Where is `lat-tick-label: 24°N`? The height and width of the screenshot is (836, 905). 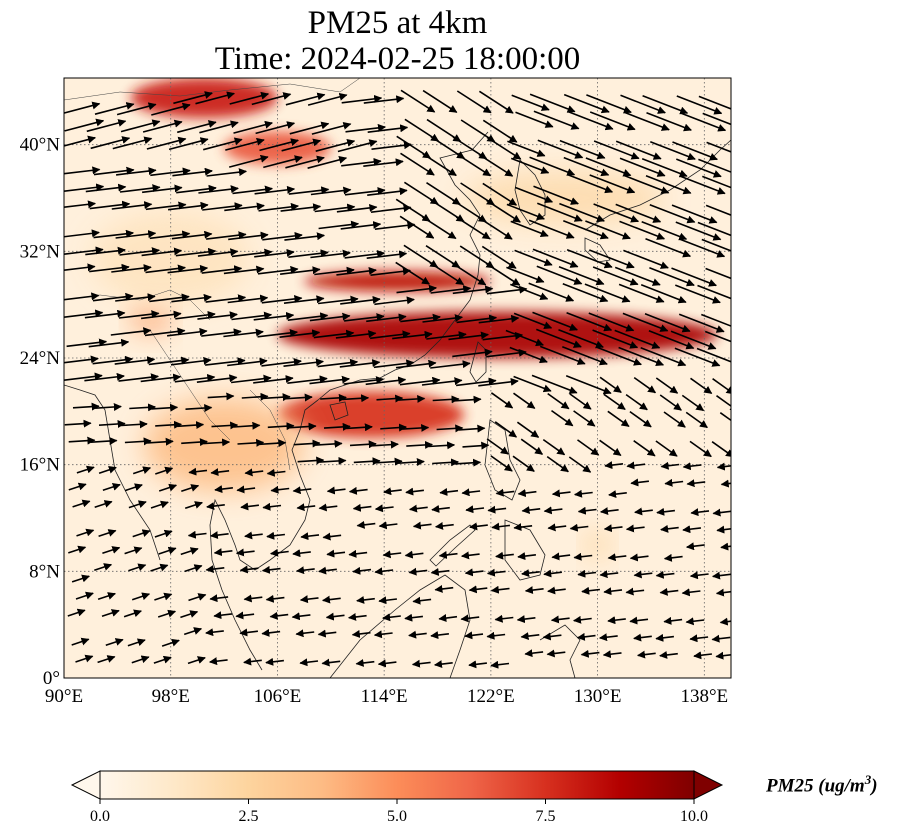 lat-tick-label: 24°N is located at coordinates (40, 358).